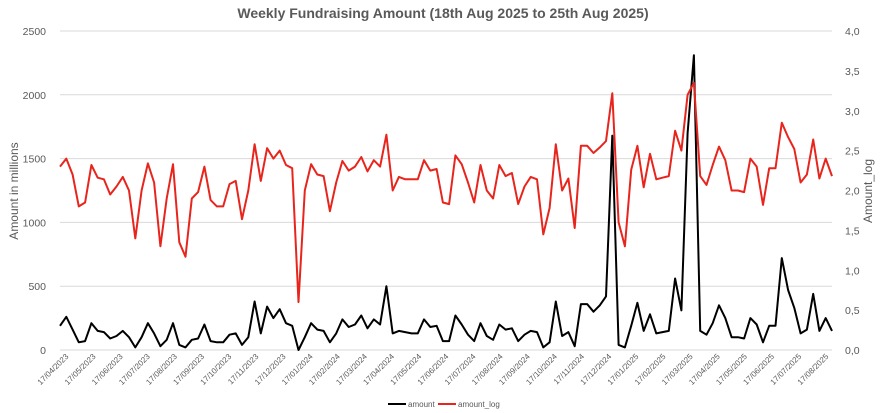 Image resolution: width=887 pixels, height=413 pixels. I want to click on y2-tick-label: 2,0, so click(852, 192).